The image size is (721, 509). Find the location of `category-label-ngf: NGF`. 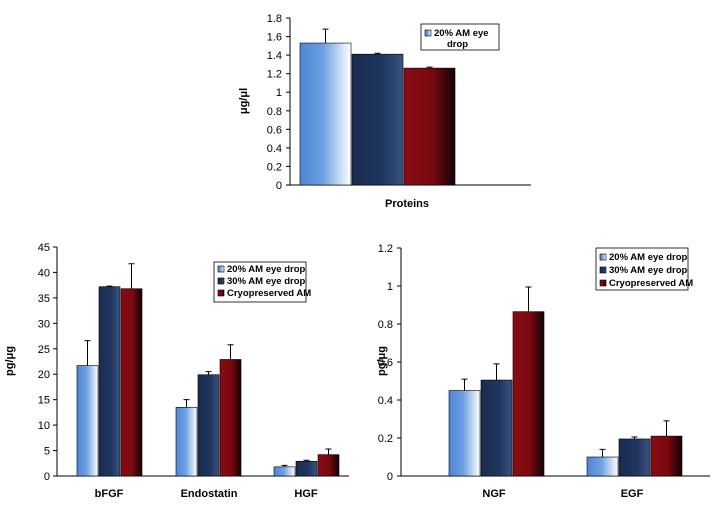

category-label-ngf: NGF is located at coordinates (494, 494).